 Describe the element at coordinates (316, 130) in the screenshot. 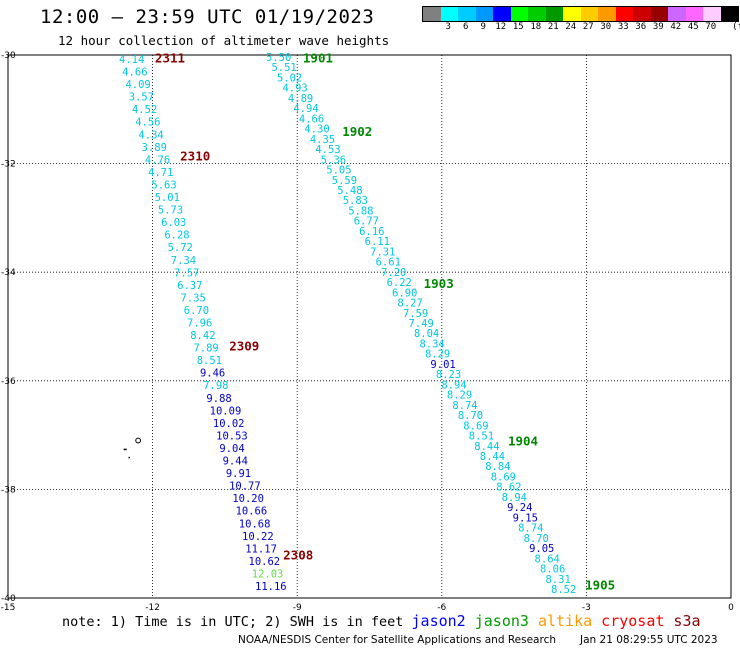

I see `wave-height-value: 4.30` at that location.